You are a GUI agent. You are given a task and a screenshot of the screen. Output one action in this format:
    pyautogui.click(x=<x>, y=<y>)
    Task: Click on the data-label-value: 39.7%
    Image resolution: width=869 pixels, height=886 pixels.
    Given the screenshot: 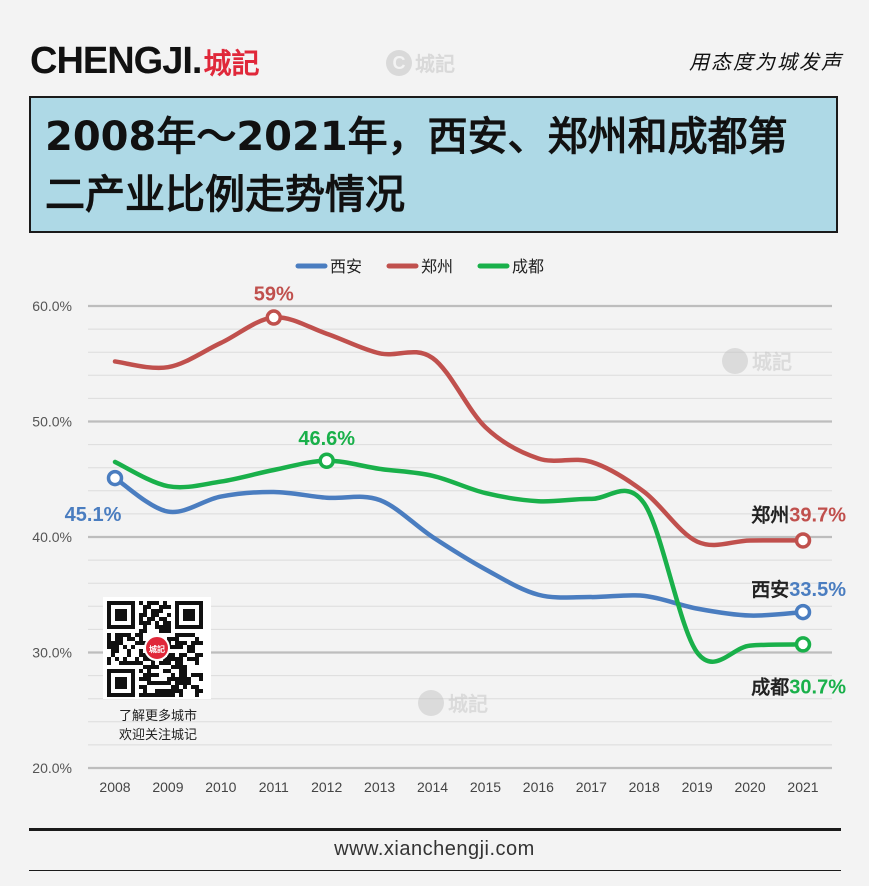 What is the action you would take?
    pyautogui.click(x=817, y=515)
    